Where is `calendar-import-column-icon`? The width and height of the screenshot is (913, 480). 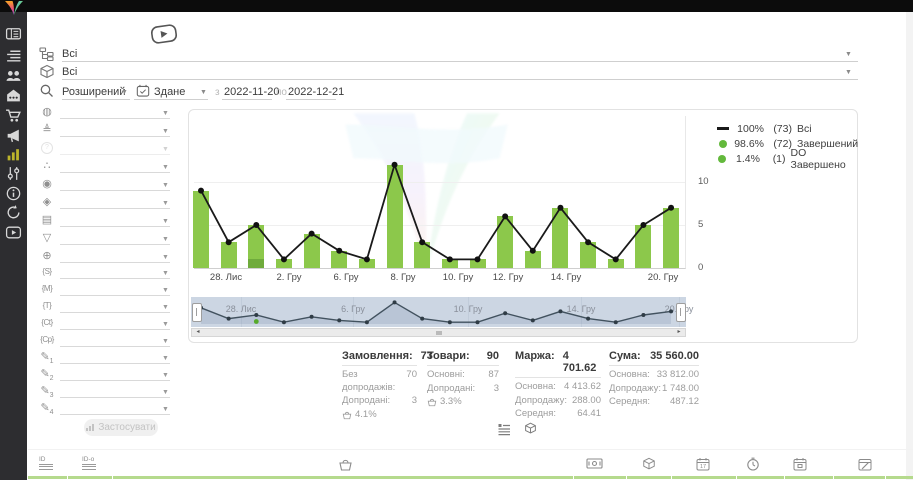 calendar-import-column-icon is located at coordinates (800, 466).